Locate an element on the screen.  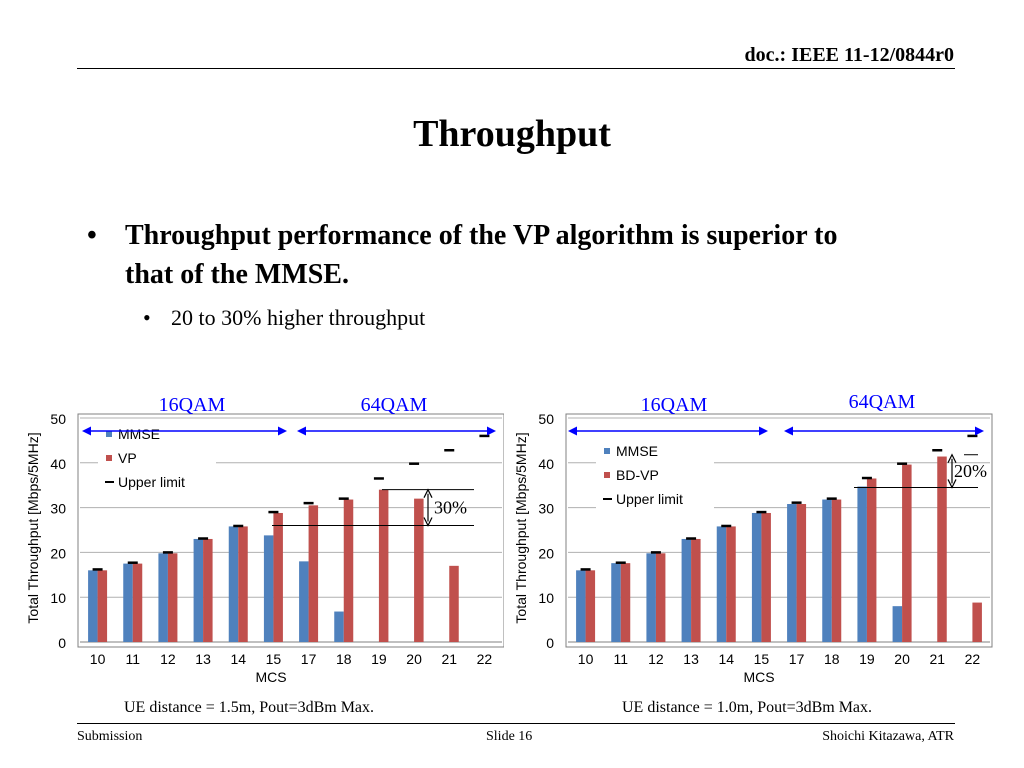
x-tick-label: 20 is located at coordinates (902, 659).